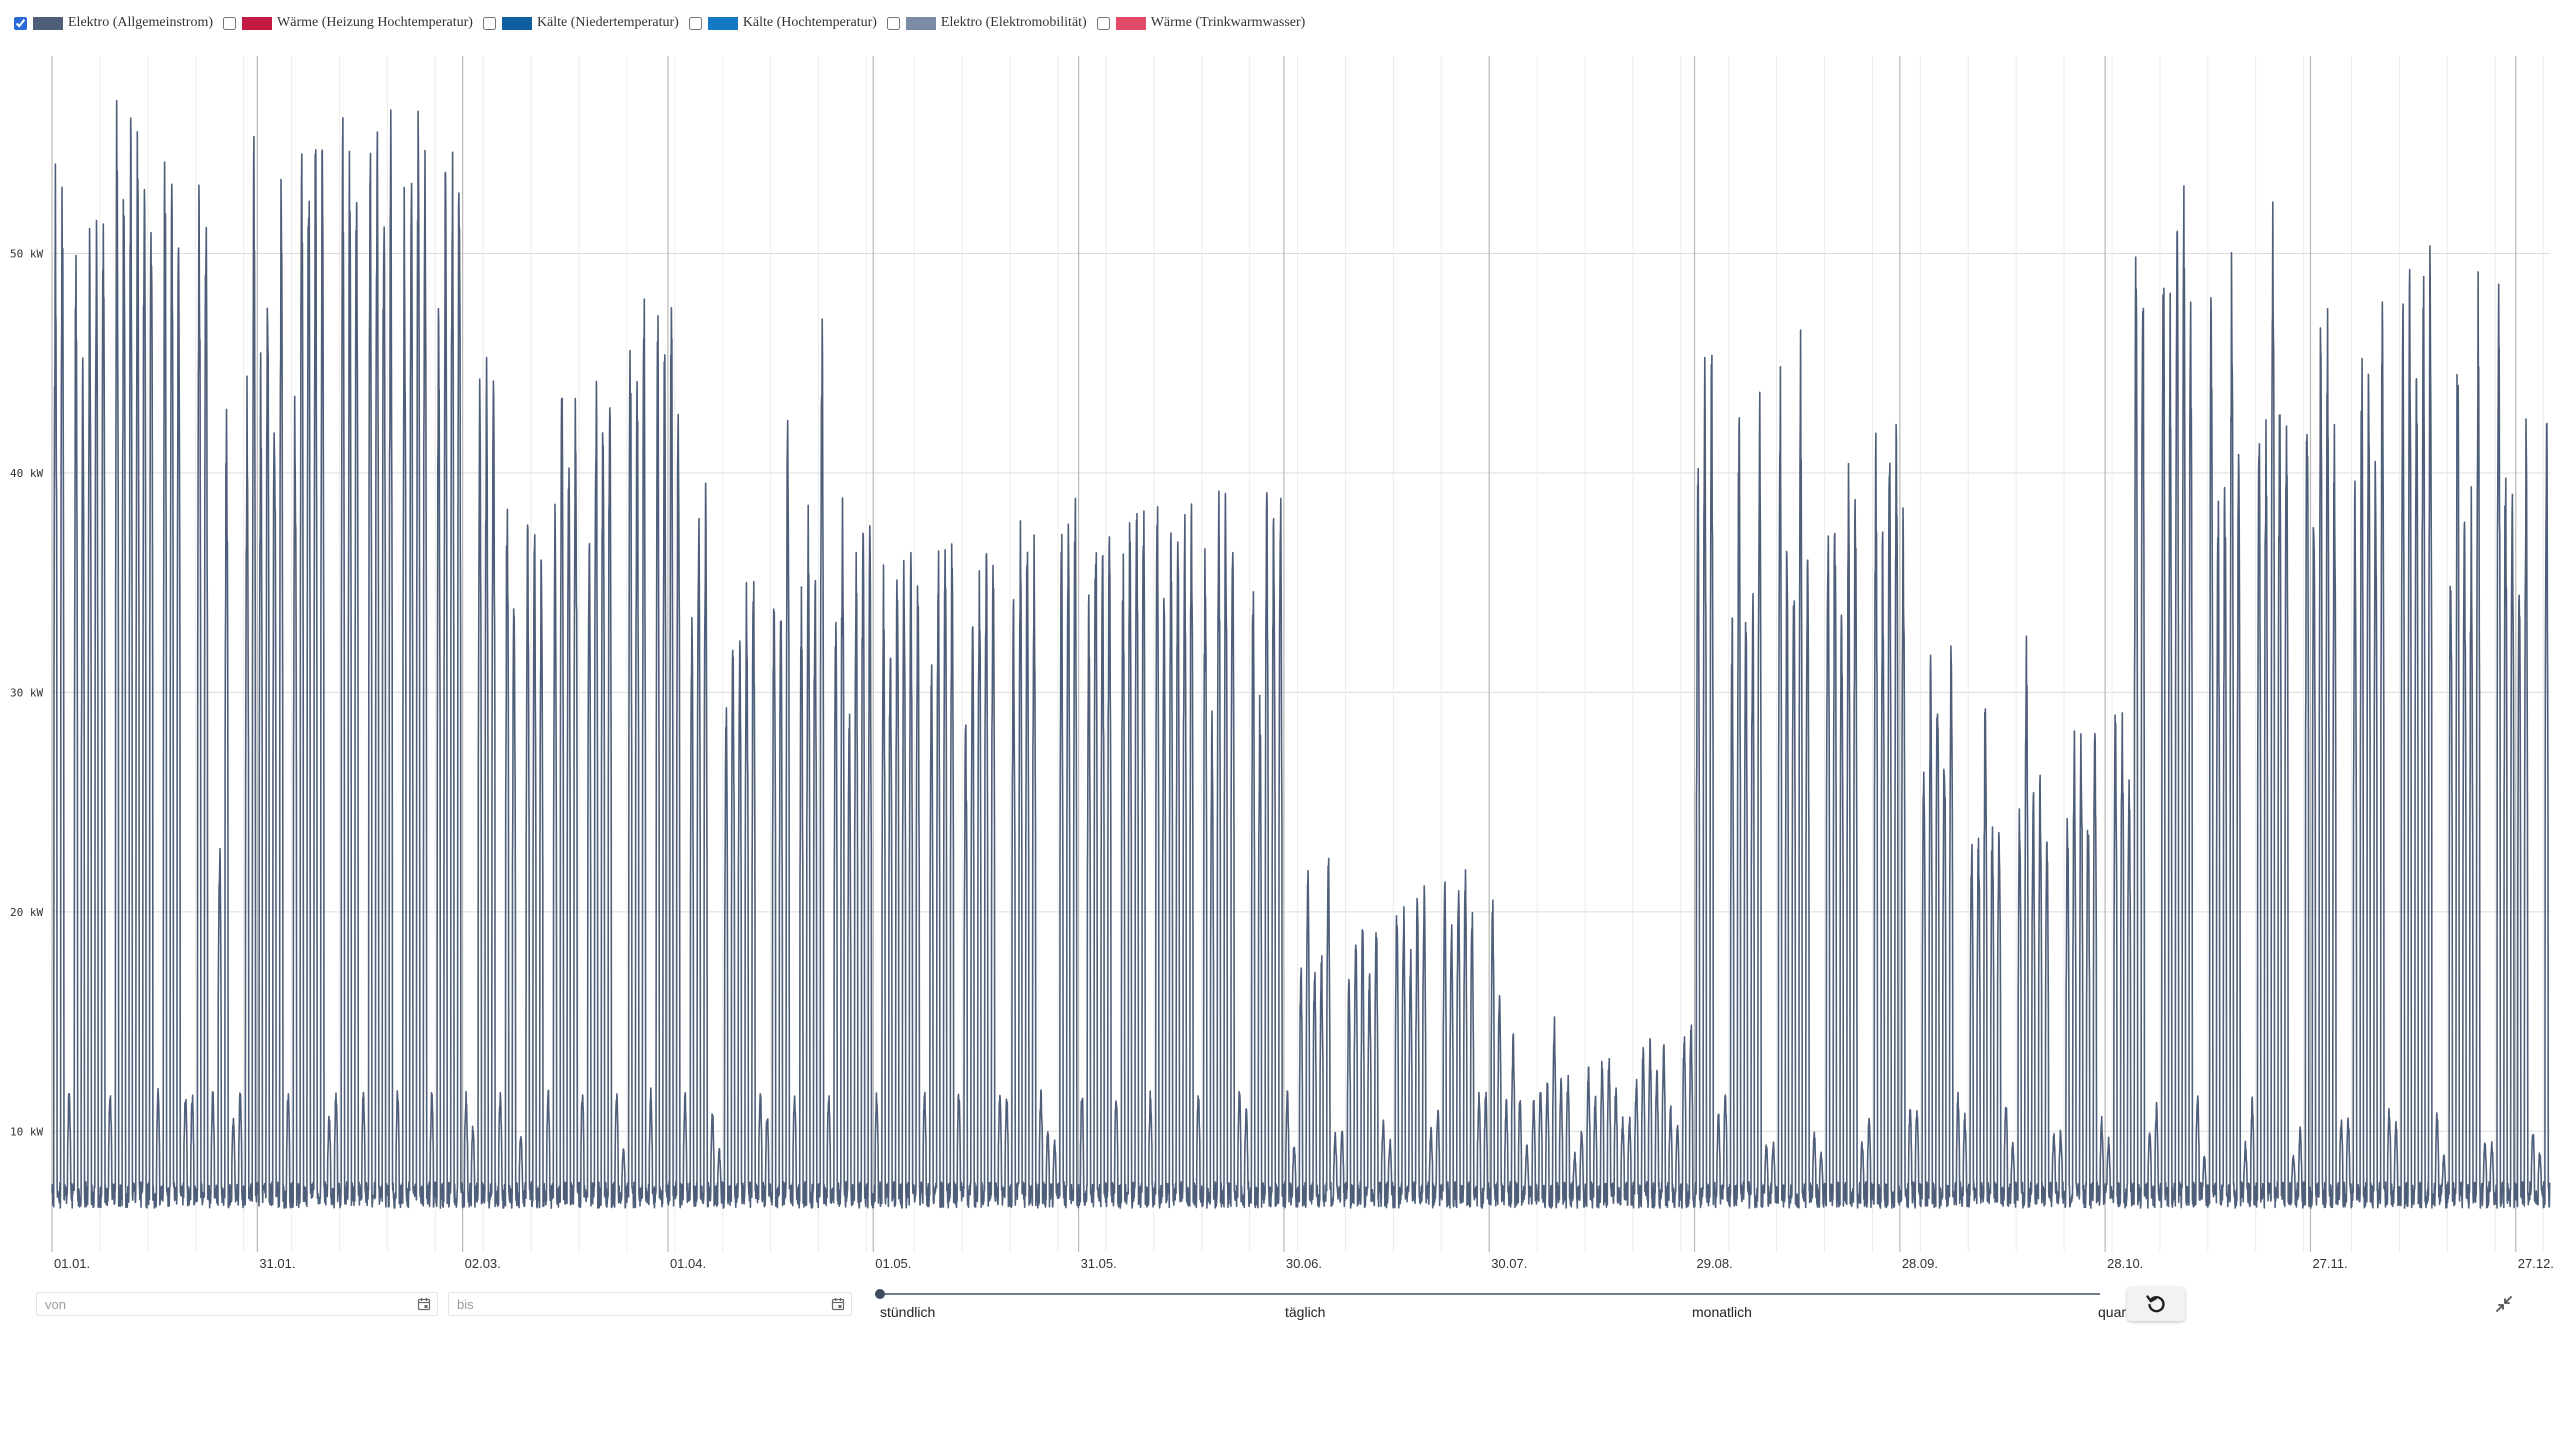 The width and height of the screenshot is (2560, 1435). What do you see at coordinates (26, 912) in the screenshot?
I see `y-tick-label: 20 kW` at bounding box center [26, 912].